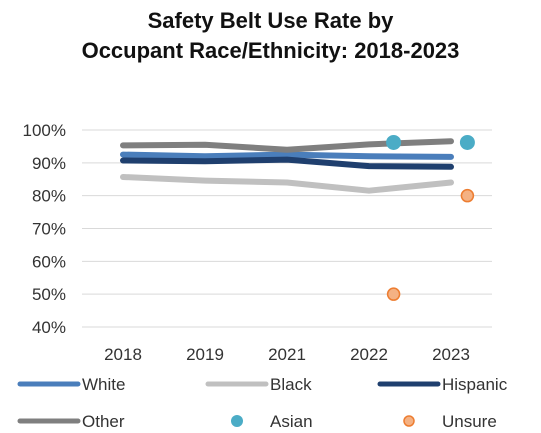  I want to click on legend-label-white: White, so click(103, 384).